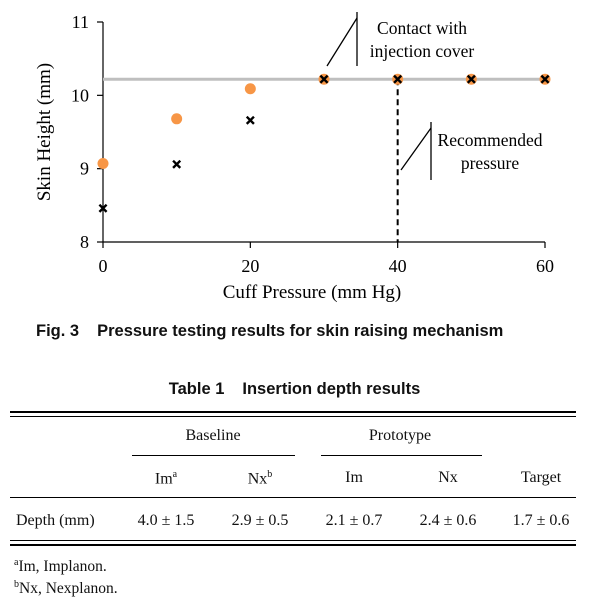 The image size is (589, 607). I want to click on table-bottom-rule, so click(293, 540).